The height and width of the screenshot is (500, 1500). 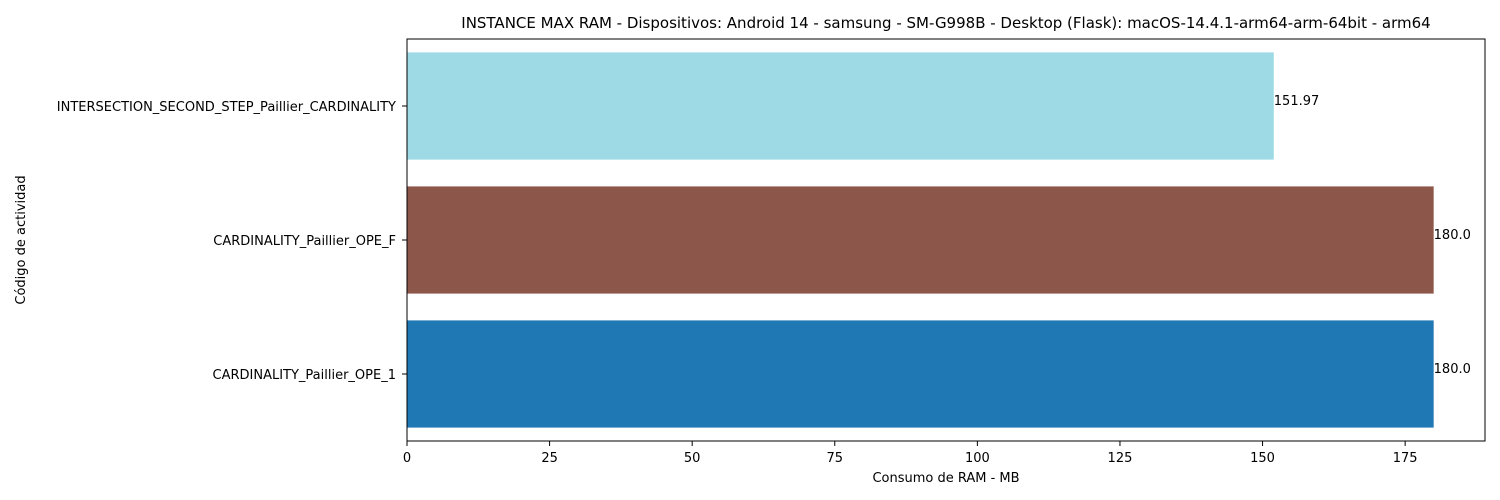 What do you see at coordinates (1372, 235) in the screenshot?
I see `value-labels-layer: 180.0 180.0 151.97` at bounding box center [1372, 235].